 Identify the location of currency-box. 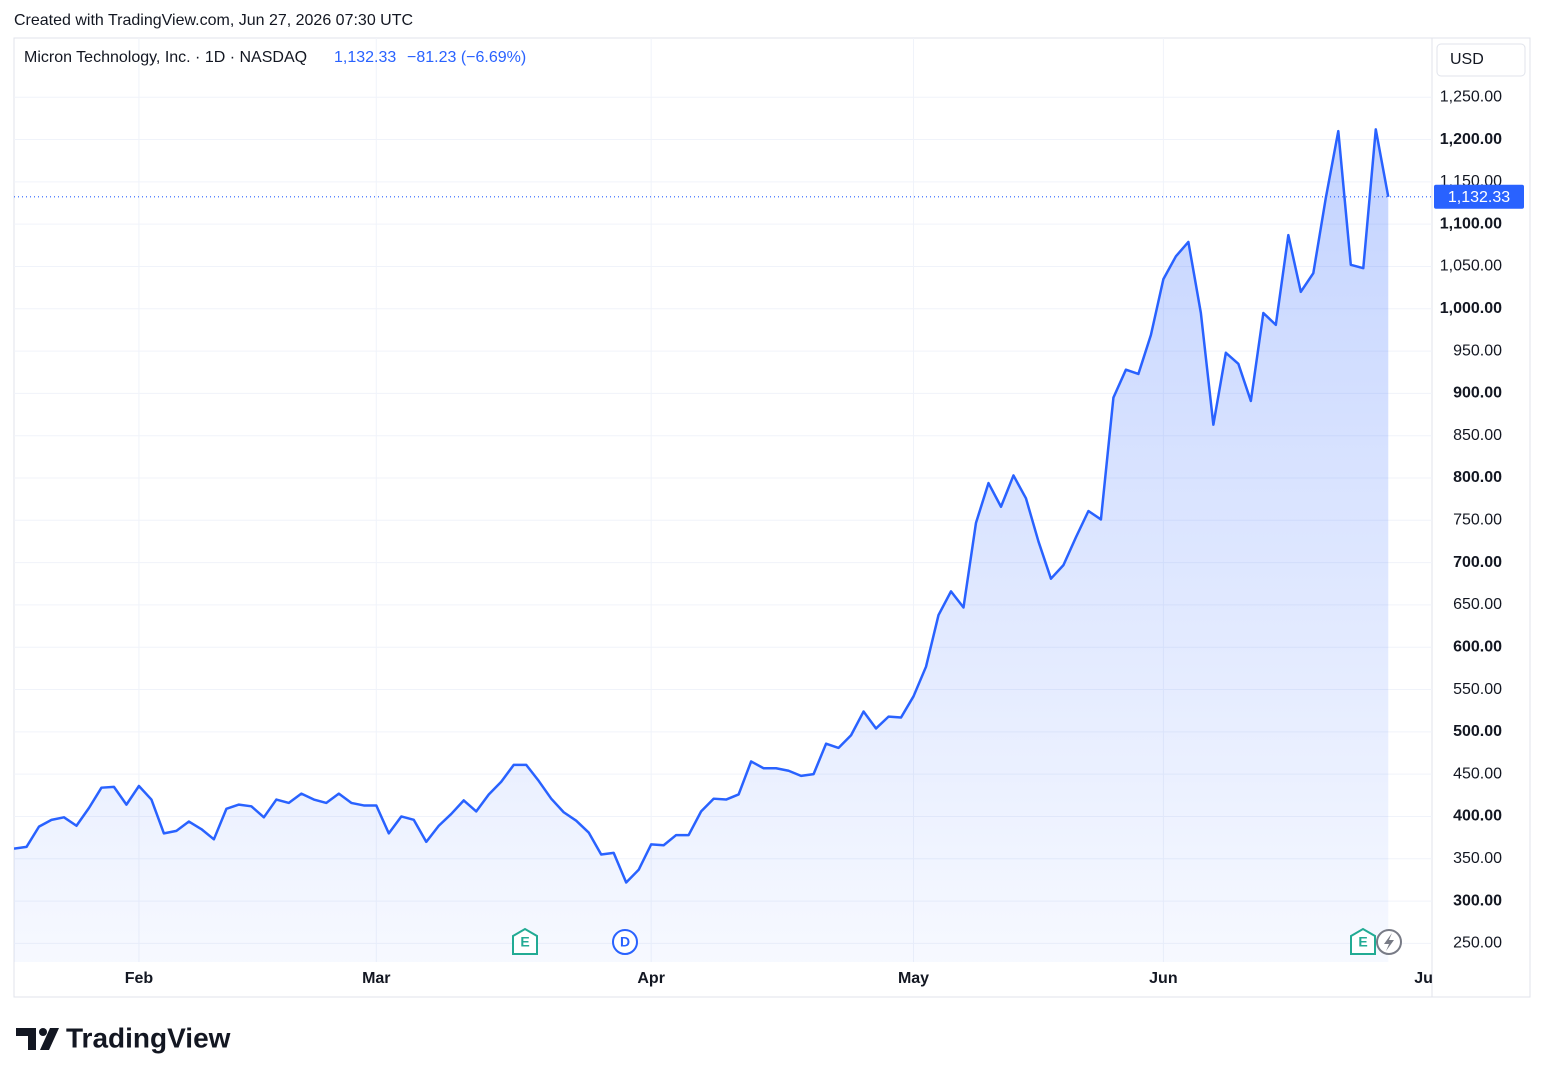
(1481, 60).